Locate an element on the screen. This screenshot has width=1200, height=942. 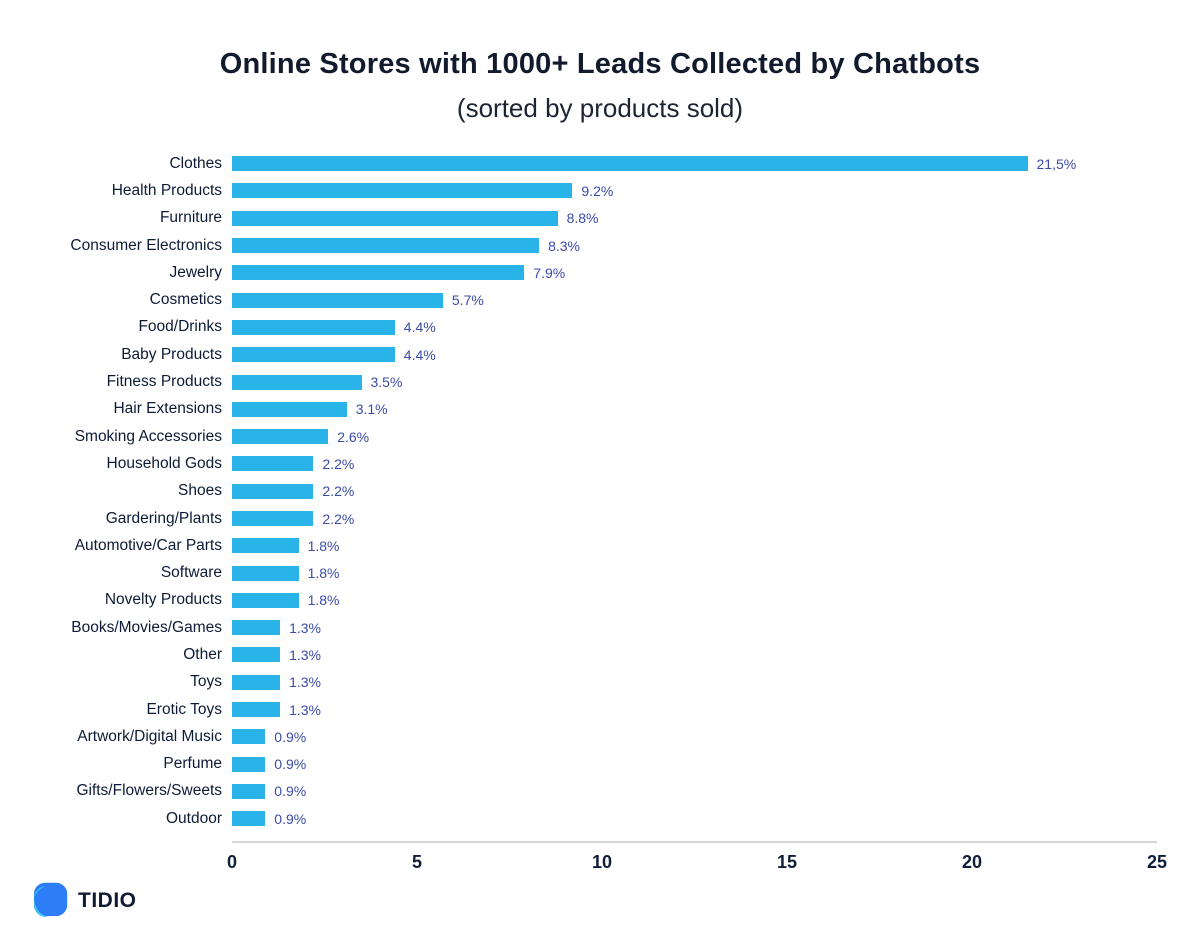
bar-row: Consumer Electronics 8.3% is located at coordinates (578, 245).